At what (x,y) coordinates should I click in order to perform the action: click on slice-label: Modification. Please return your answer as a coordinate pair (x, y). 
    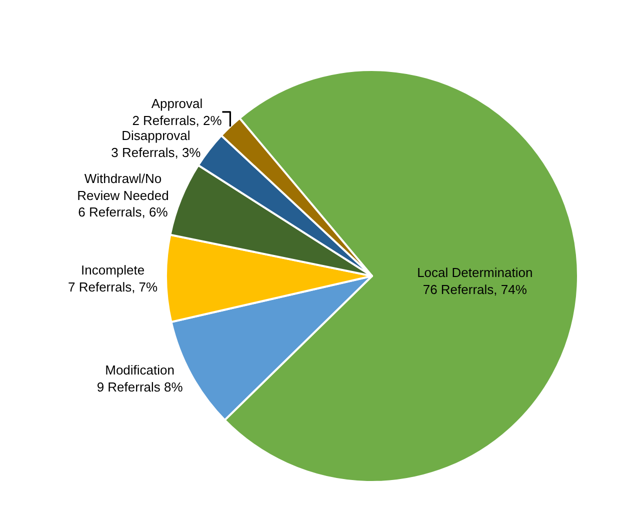
    Looking at the image, I should click on (139, 370).